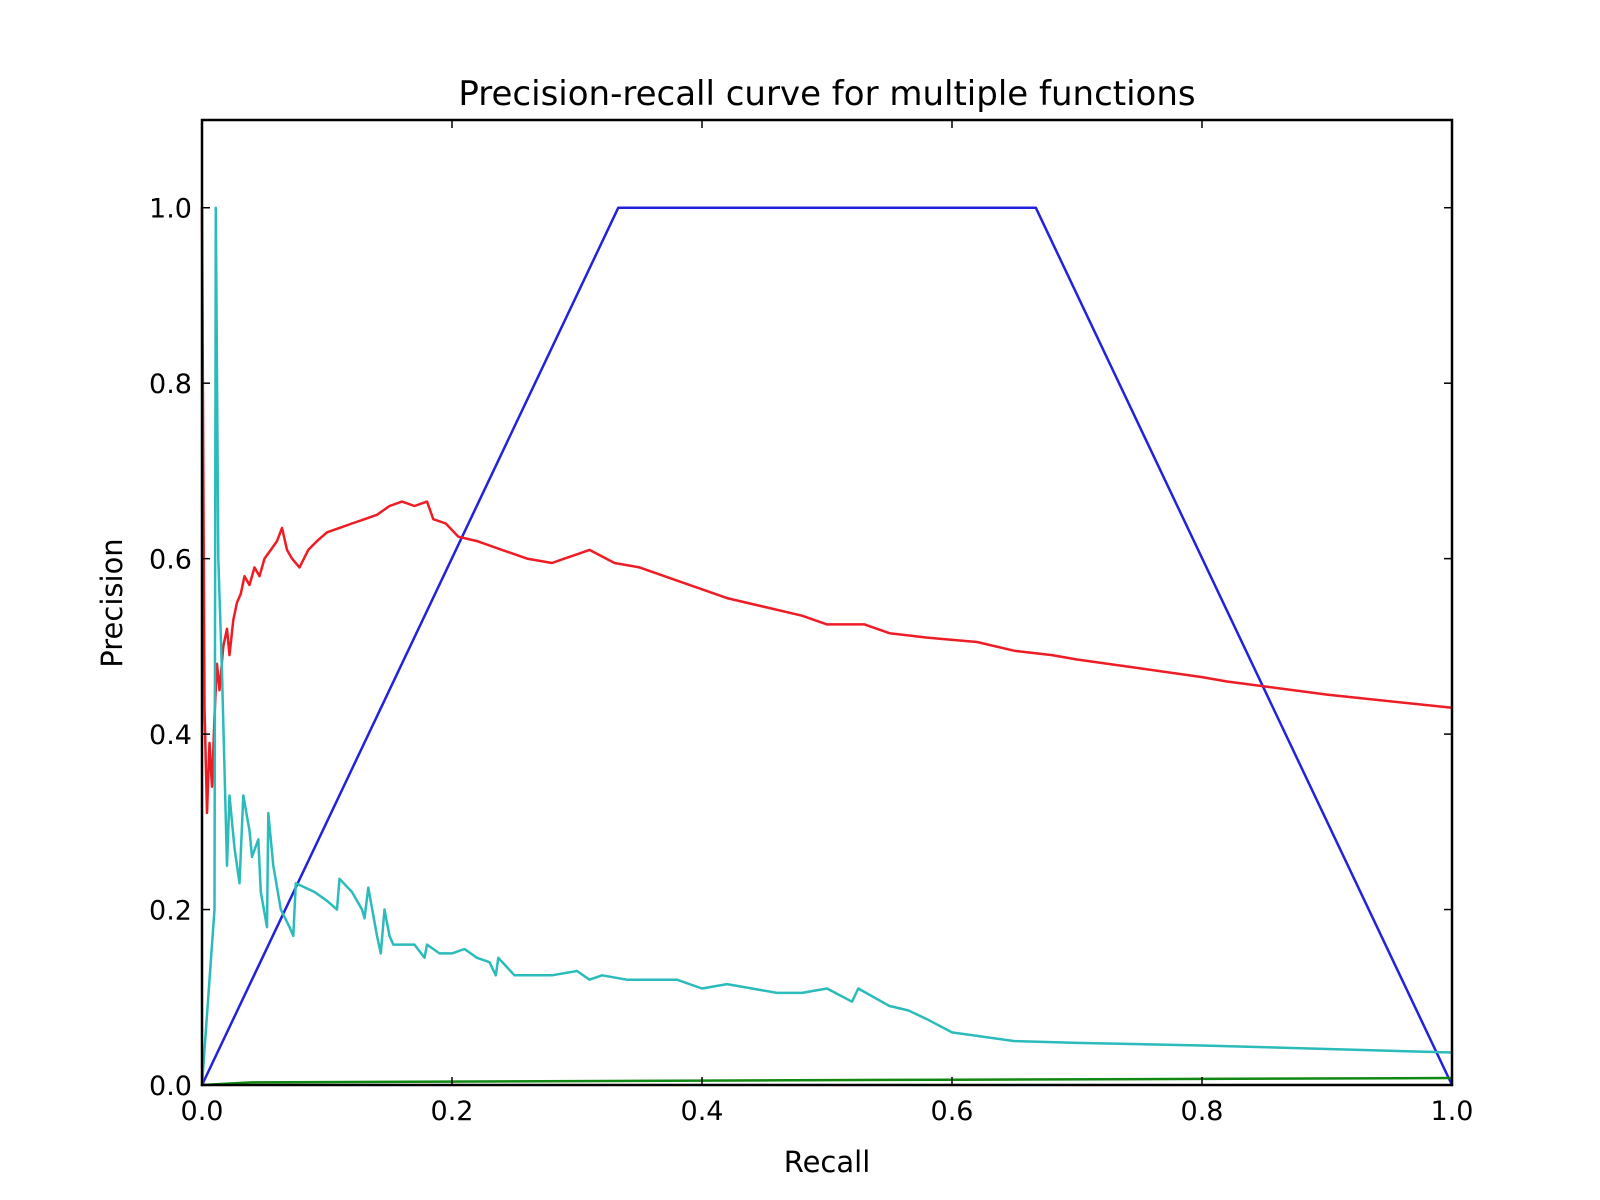 This screenshot has width=1600, height=1200. Describe the element at coordinates (170, 209) in the screenshot. I see `y-tick-label: 1.0` at that location.